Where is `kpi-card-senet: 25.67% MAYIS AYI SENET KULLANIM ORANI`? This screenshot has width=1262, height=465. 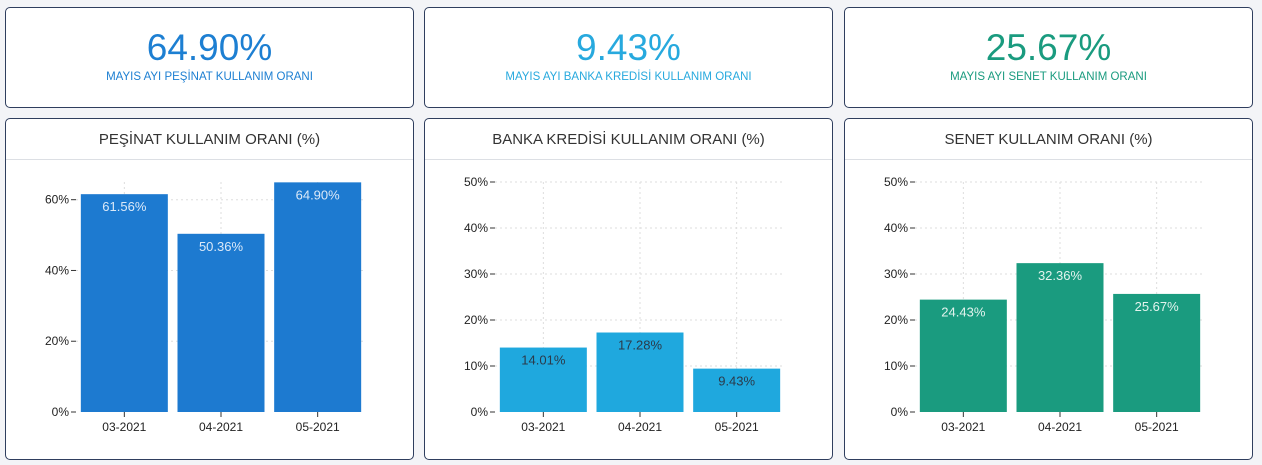
kpi-card-senet: 25.67% MAYIS AYI SENET KULLANIM ORANI is located at coordinates (1048, 57).